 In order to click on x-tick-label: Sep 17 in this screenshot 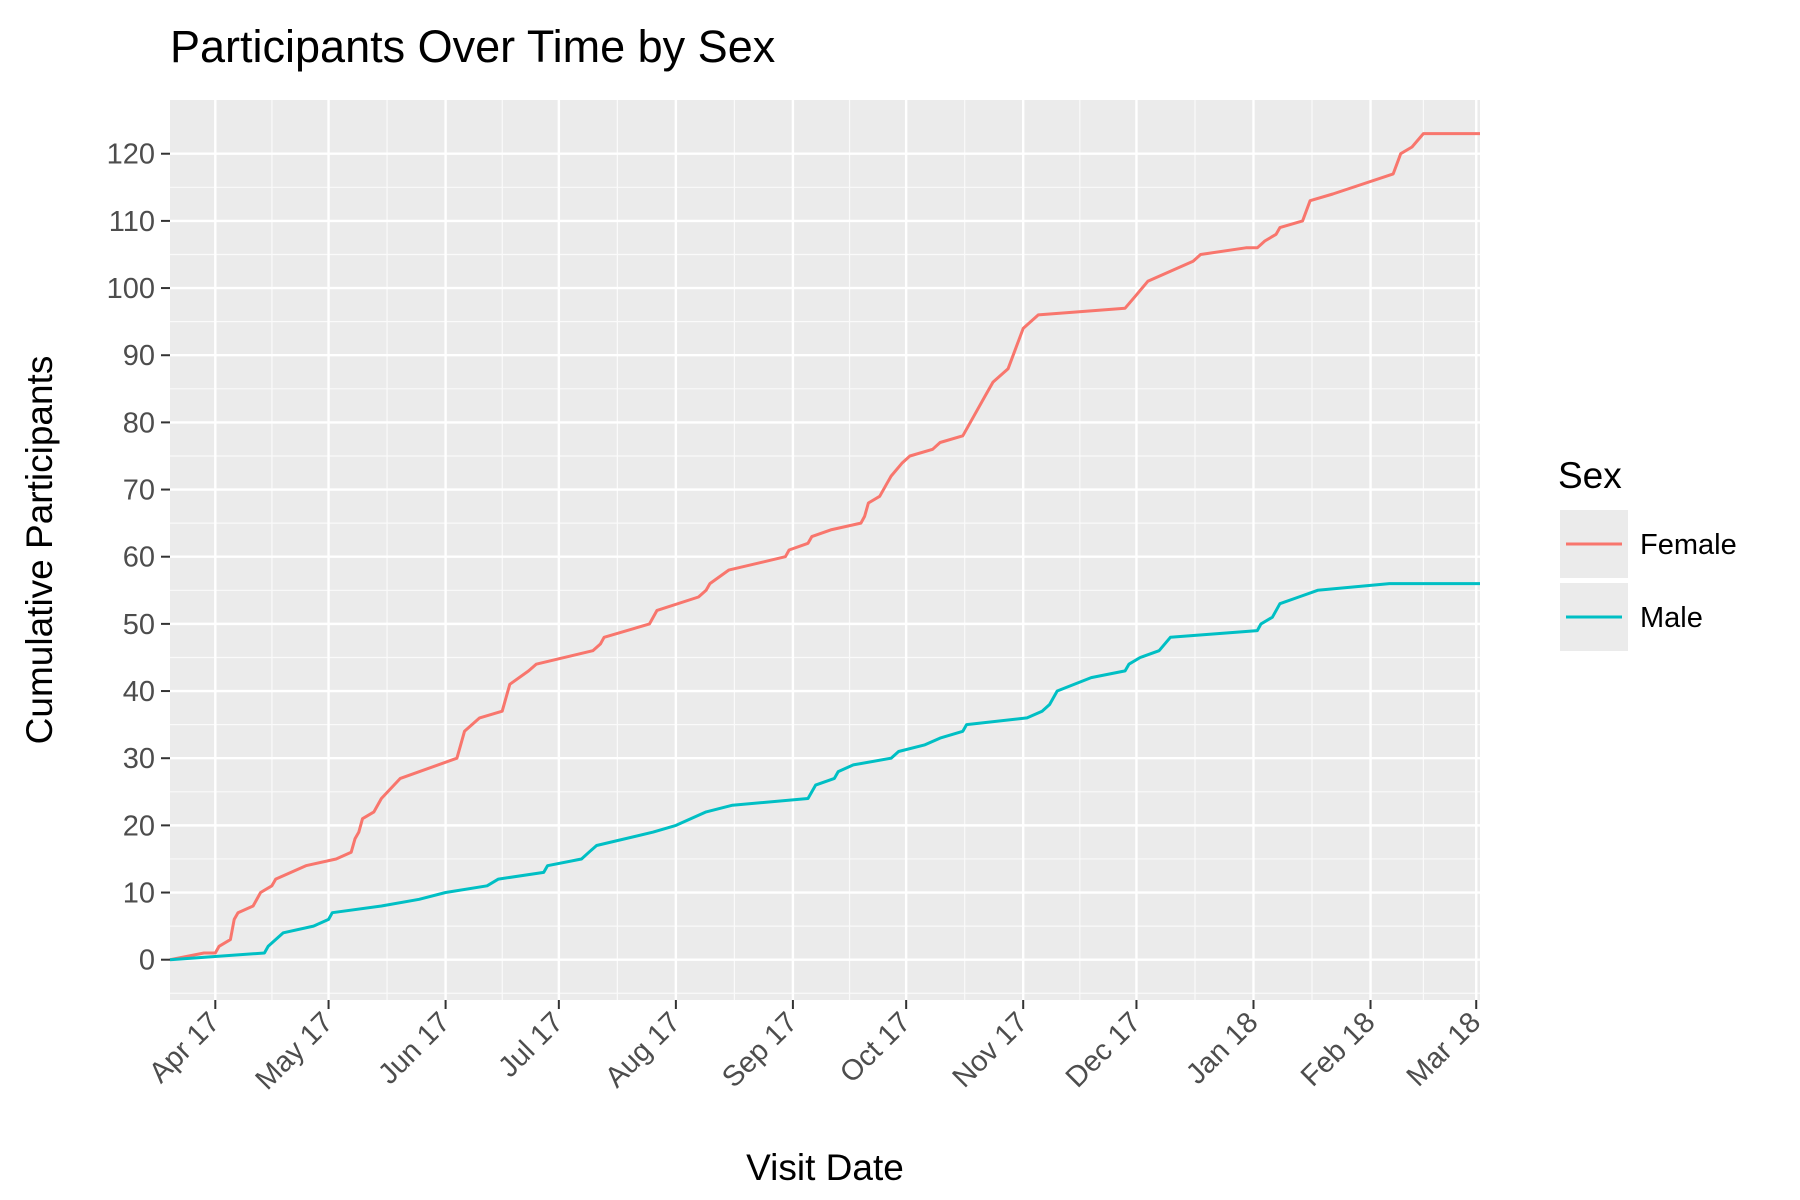, I will do `click(760, 1050)`.